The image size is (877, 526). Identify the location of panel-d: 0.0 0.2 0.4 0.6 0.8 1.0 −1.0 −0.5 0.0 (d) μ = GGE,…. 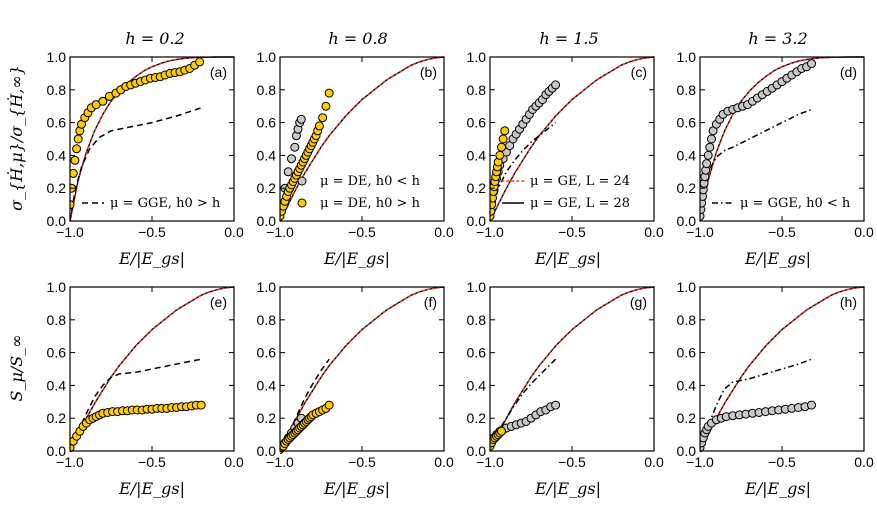
(775, 144).